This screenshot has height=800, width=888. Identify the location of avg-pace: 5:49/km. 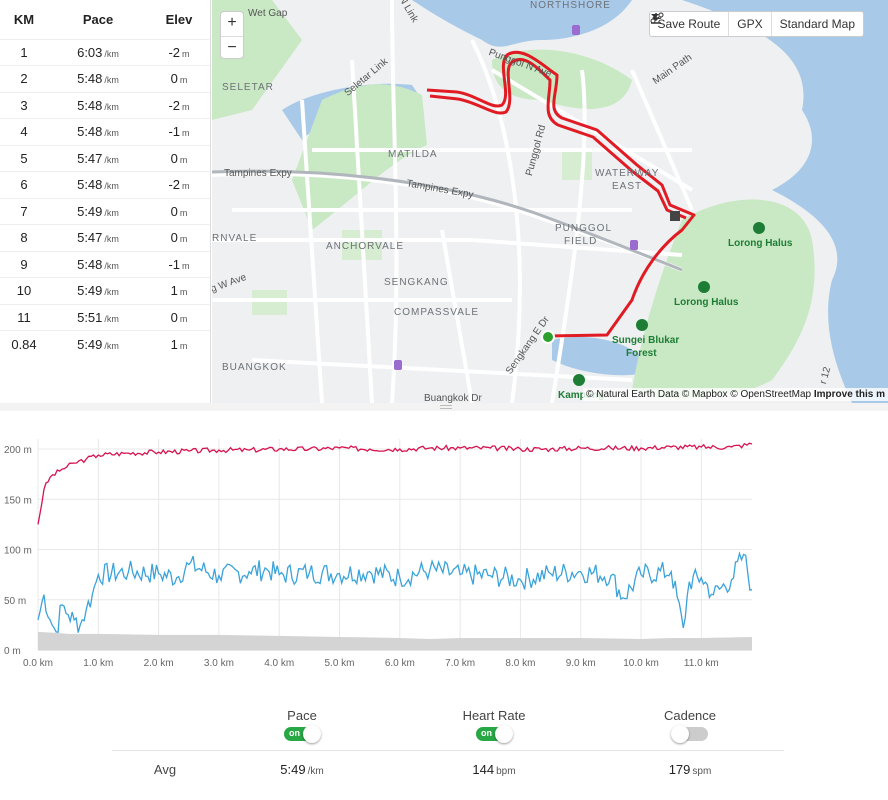
(302, 769).